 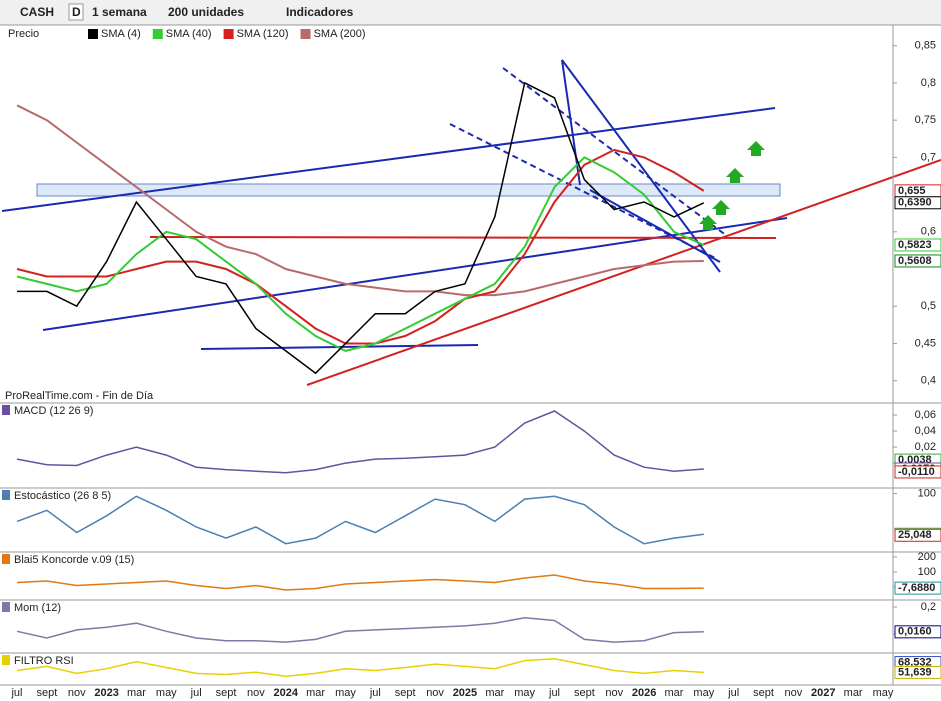 I want to click on y-tick-label: 0,75, so click(x=925, y=120).